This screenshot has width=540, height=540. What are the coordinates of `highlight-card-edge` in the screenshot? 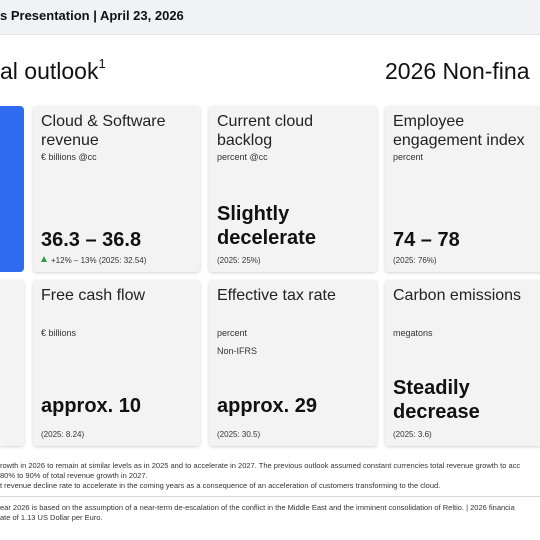 It's located at (12, 189).